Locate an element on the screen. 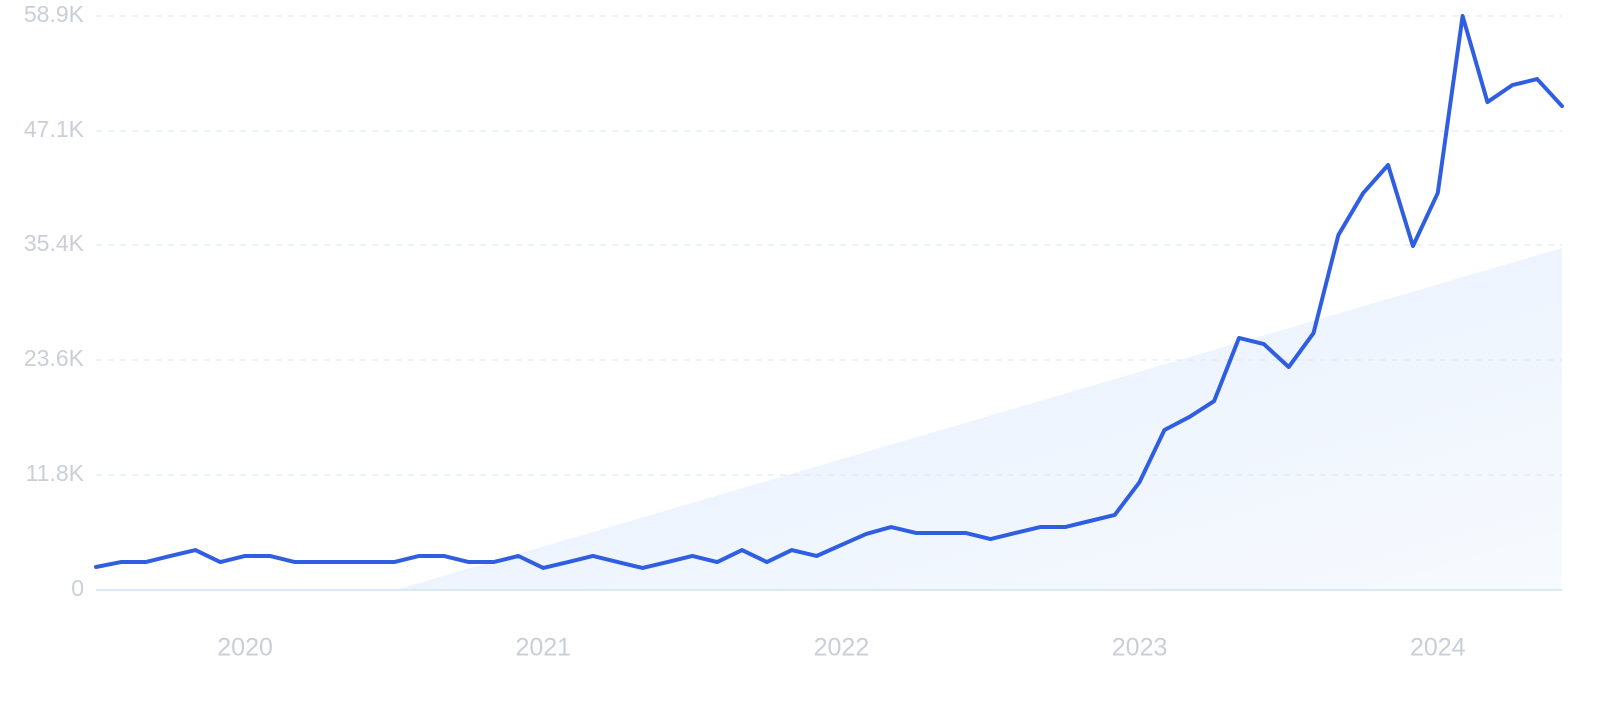  y-tick-label: 23.6K is located at coordinates (54, 358).